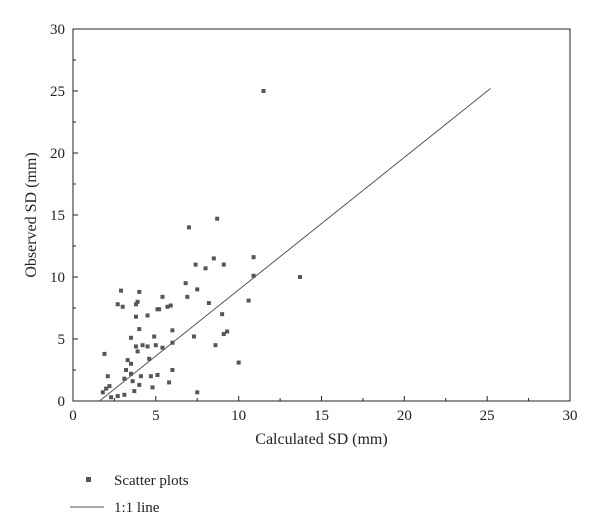  Describe the element at coordinates (57, 154) in the screenshot. I see `y-tick-label: 20` at that location.